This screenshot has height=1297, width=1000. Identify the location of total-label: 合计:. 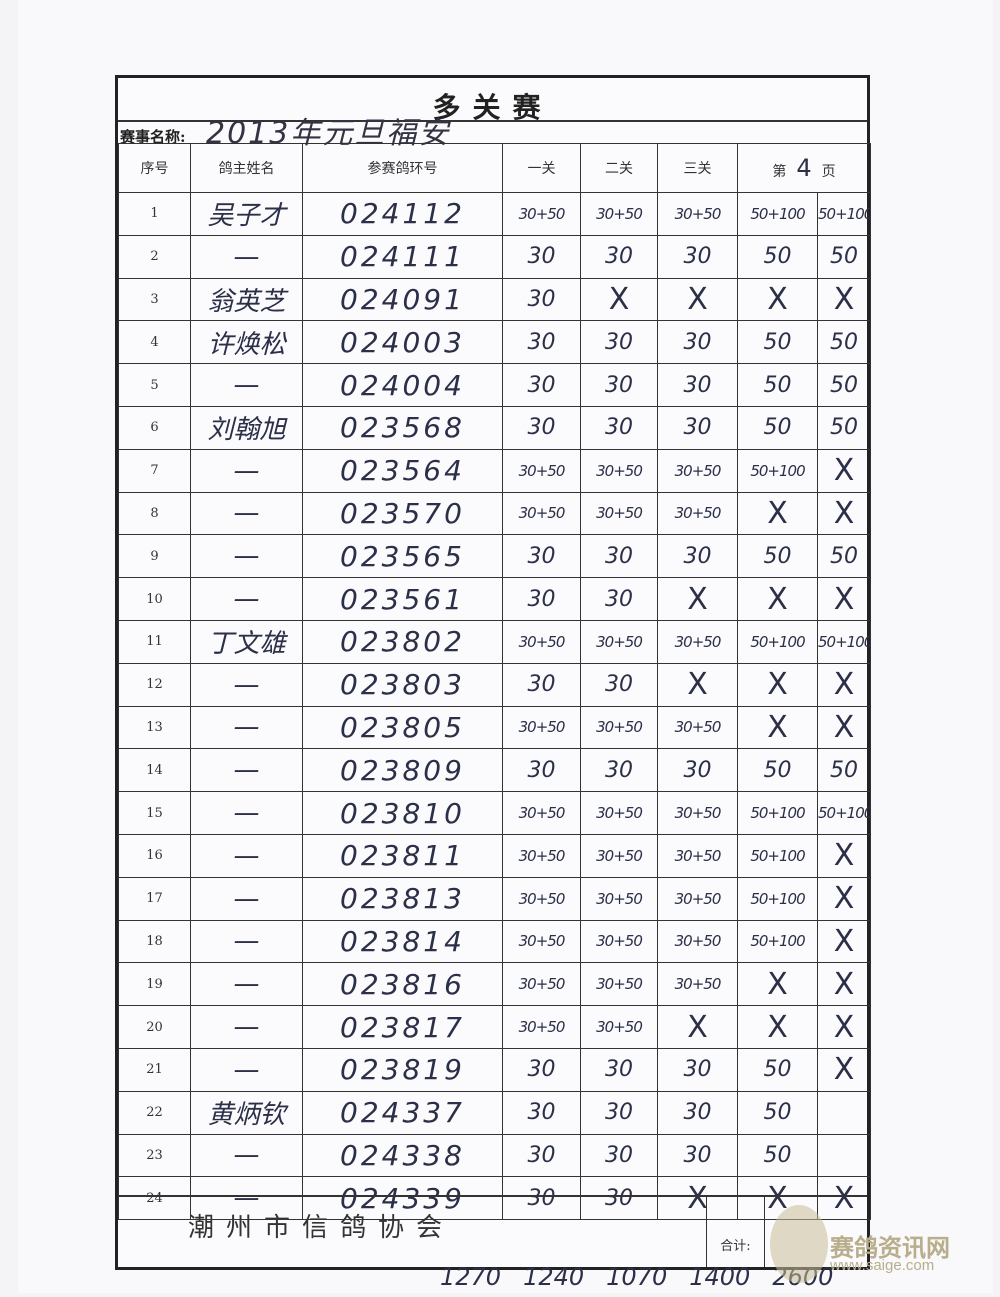
(735, 1232).